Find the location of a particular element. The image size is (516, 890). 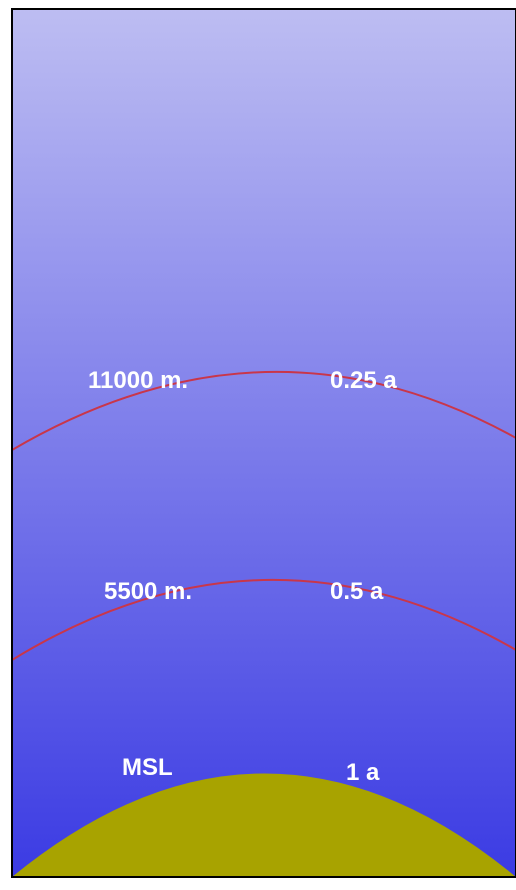

earth-surface is located at coordinates (264, 825).